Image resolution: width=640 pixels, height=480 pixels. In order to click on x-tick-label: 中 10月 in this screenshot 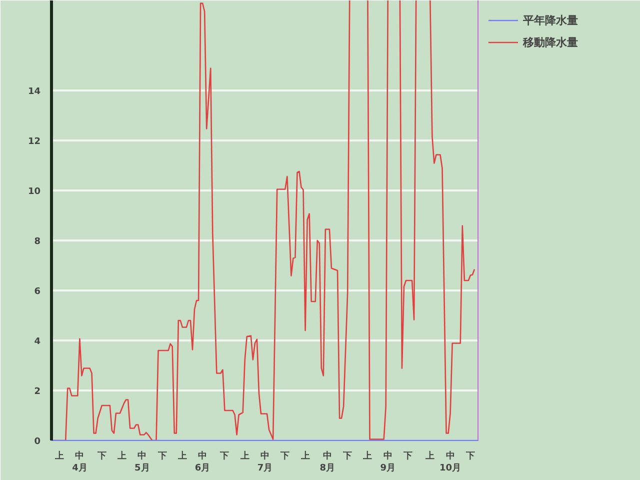, I will do `click(451, 462)`.